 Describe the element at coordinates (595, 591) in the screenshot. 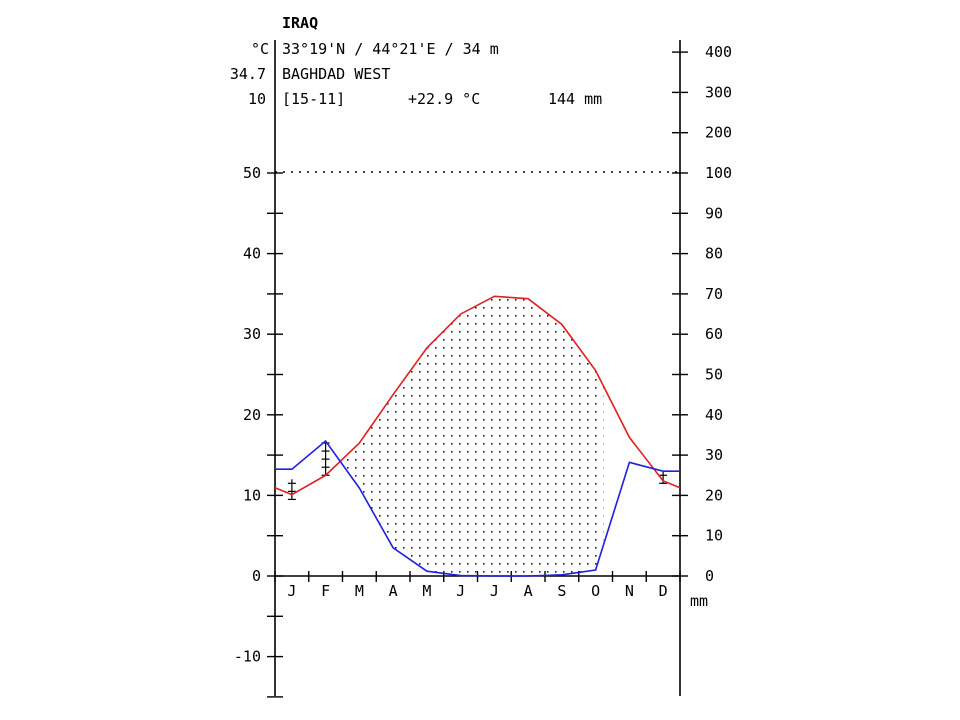

I see `month-label: O` at that location.